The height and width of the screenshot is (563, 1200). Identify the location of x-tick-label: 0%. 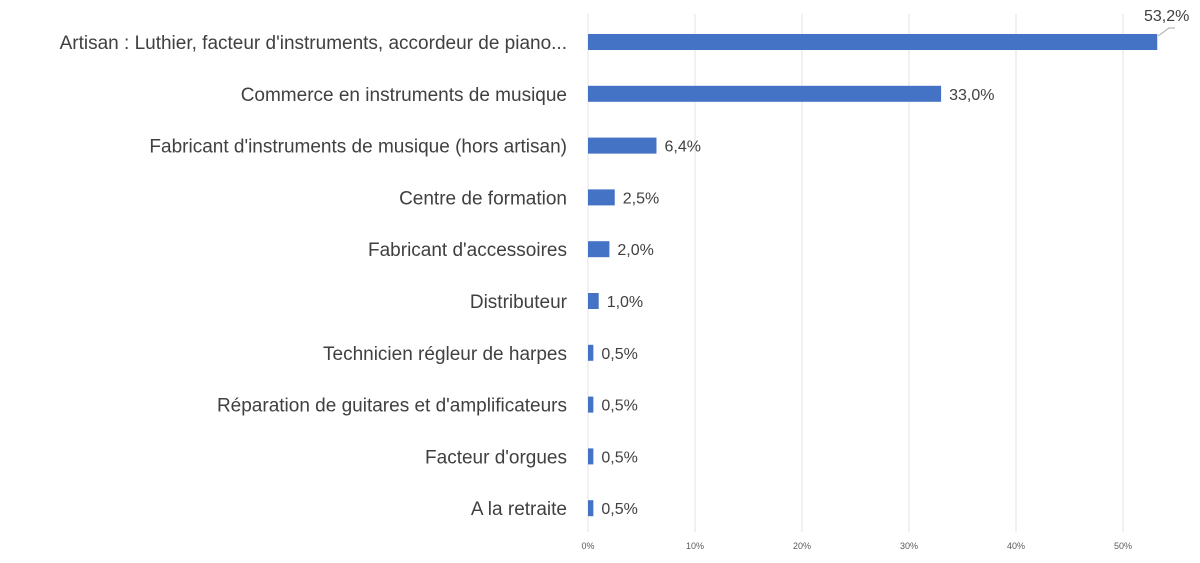
(587, 546).